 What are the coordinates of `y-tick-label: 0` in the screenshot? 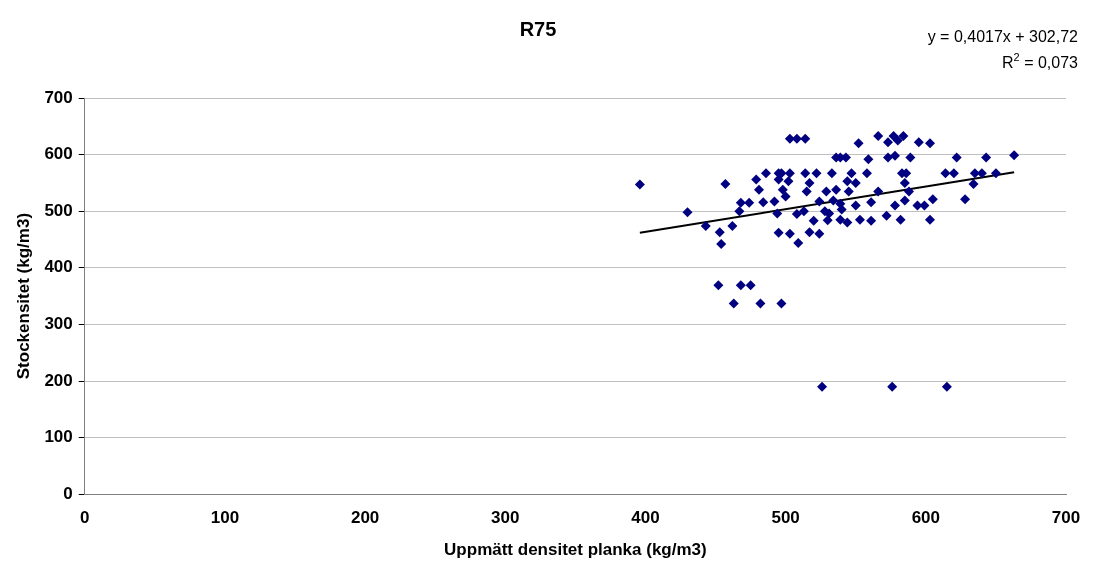 It's located at (68, 493).